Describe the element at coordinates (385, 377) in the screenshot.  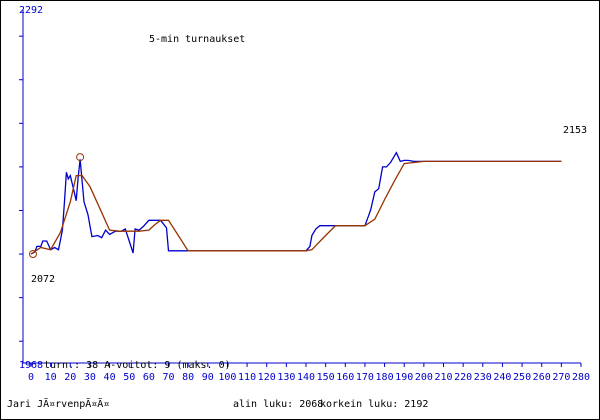
I see `x-tick-label: 180` at that location.